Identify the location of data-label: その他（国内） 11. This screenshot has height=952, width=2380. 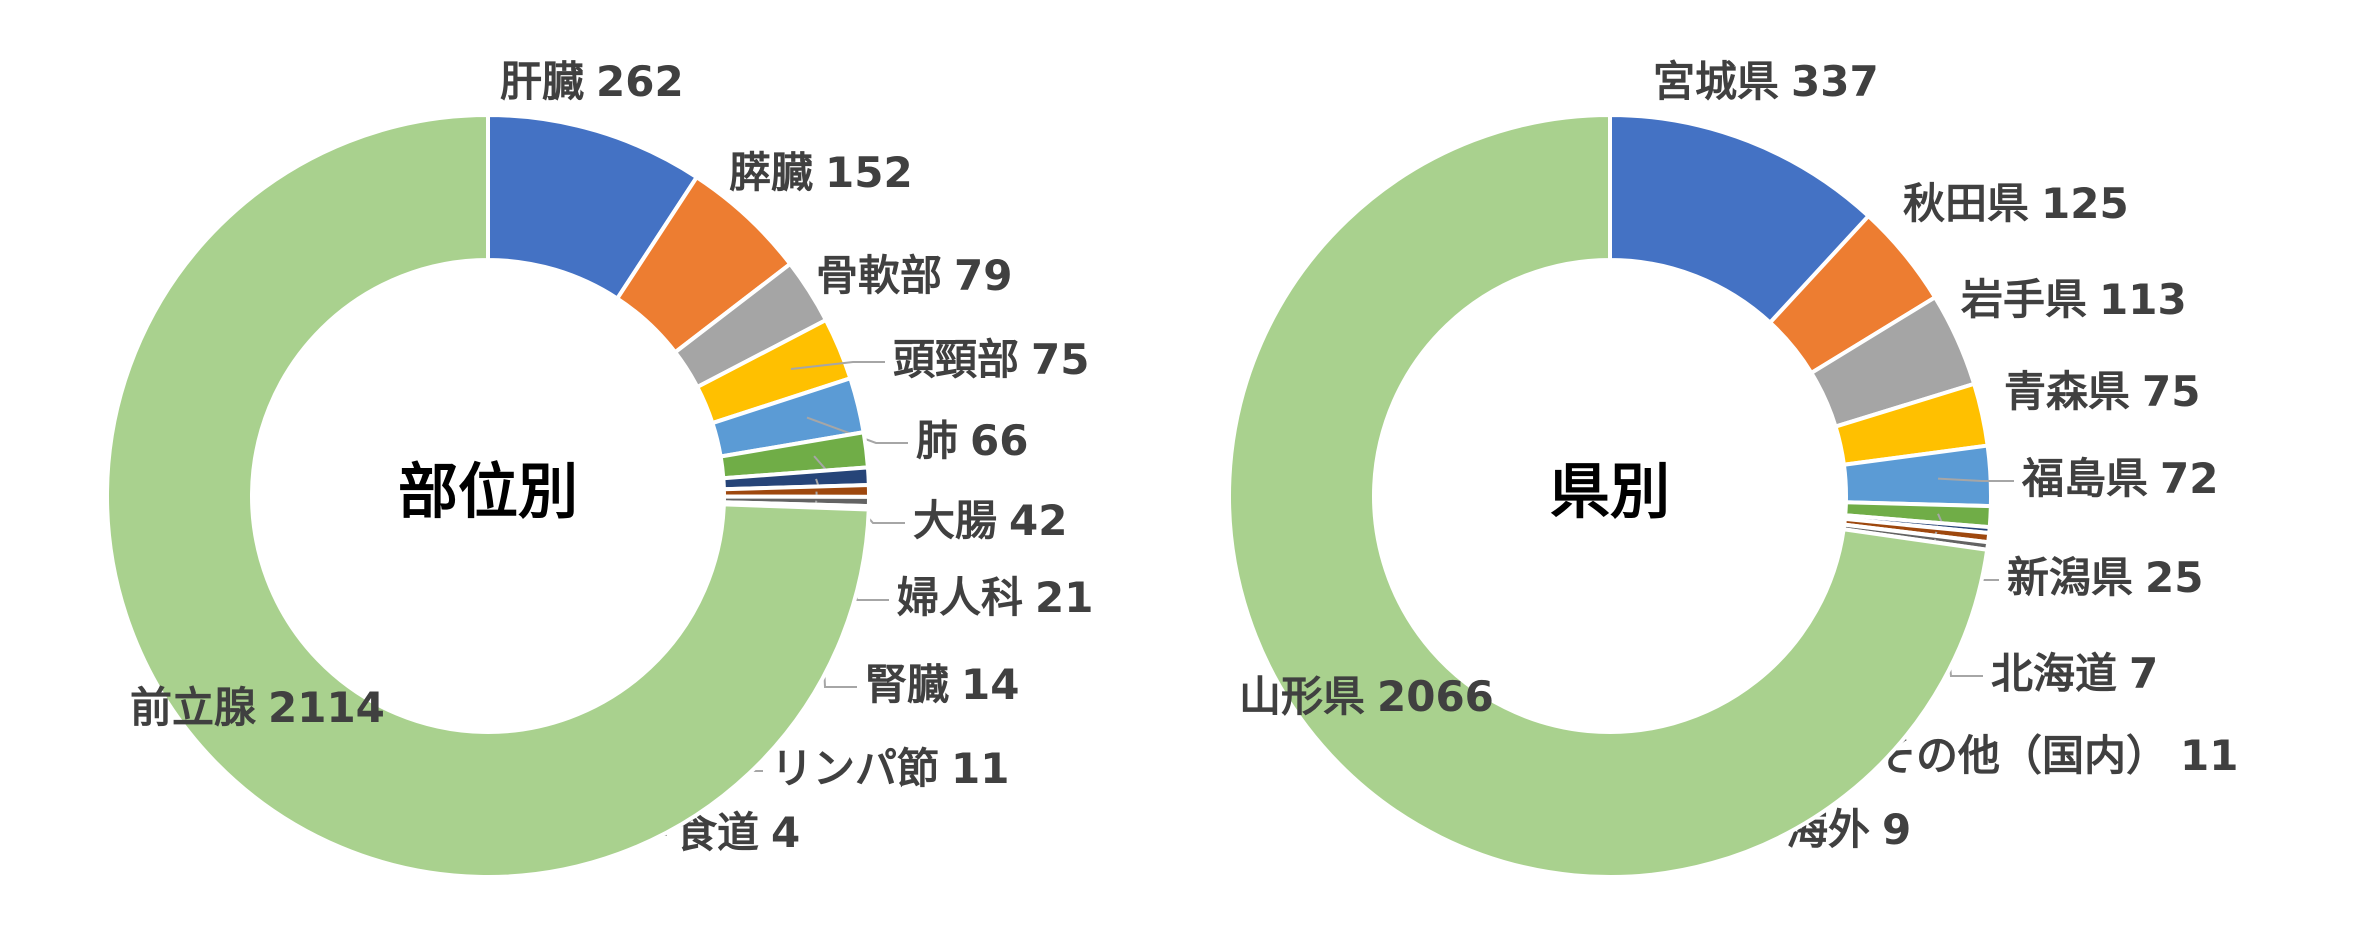
(2056, 755).